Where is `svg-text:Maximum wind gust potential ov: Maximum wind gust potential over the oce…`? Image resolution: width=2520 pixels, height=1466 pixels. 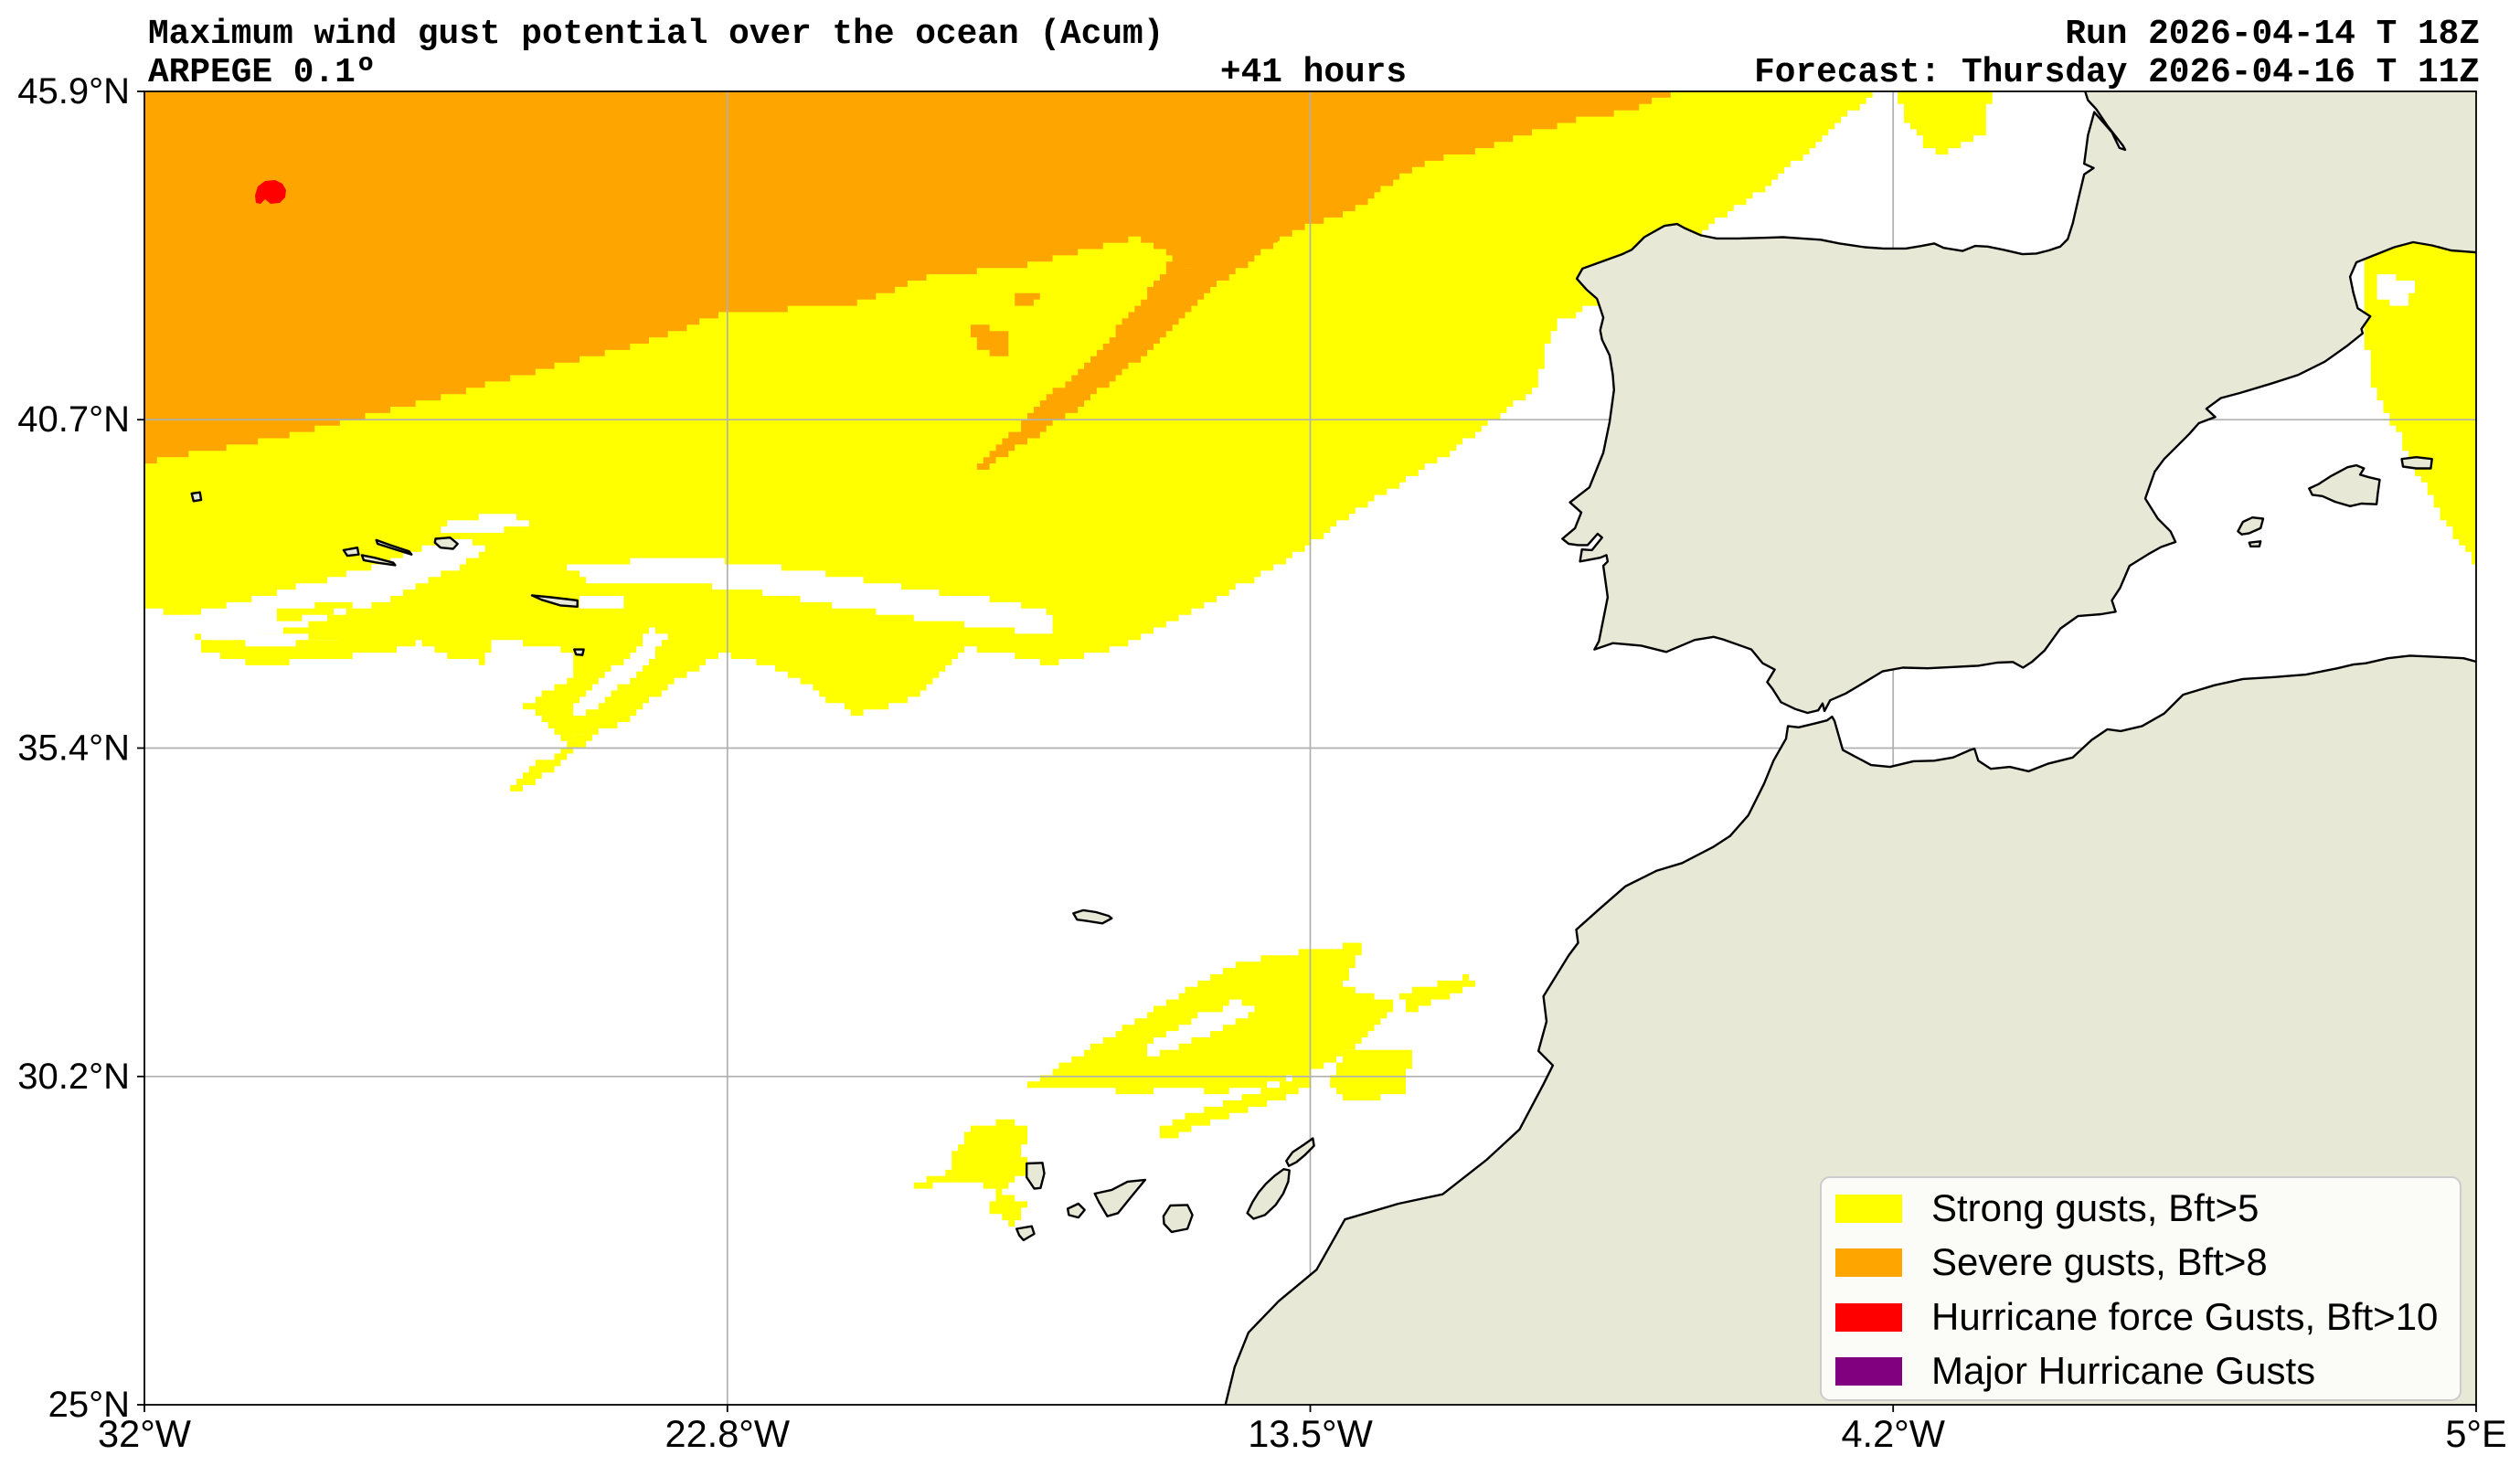
svg-text:Maximum wind gust potential ov: Maximum wind gust potential over the oce… is located at coordinates (656, 35).